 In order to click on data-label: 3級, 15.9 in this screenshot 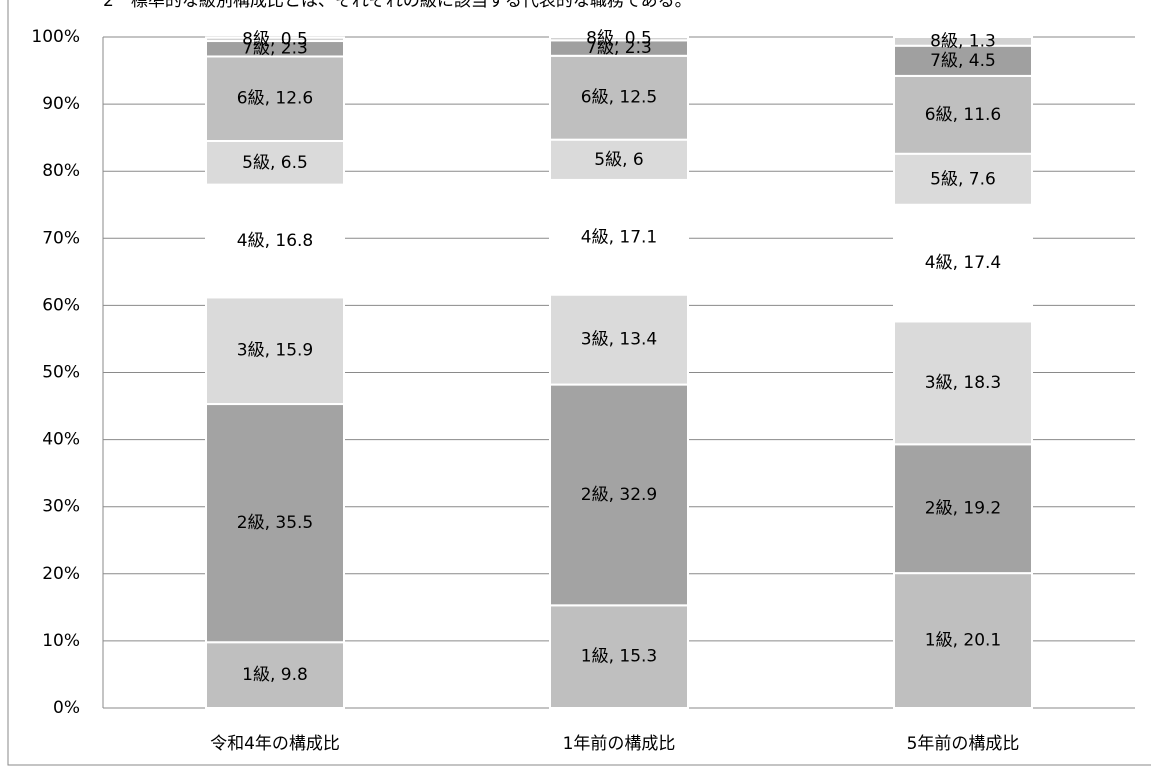, I will do `click(275, 351)`.